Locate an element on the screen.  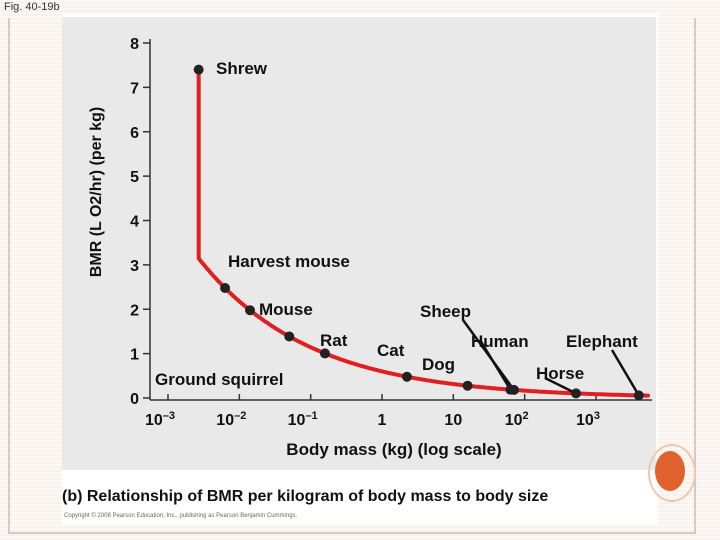
y-tick-label: 2 is located at coordinates (134, 310).